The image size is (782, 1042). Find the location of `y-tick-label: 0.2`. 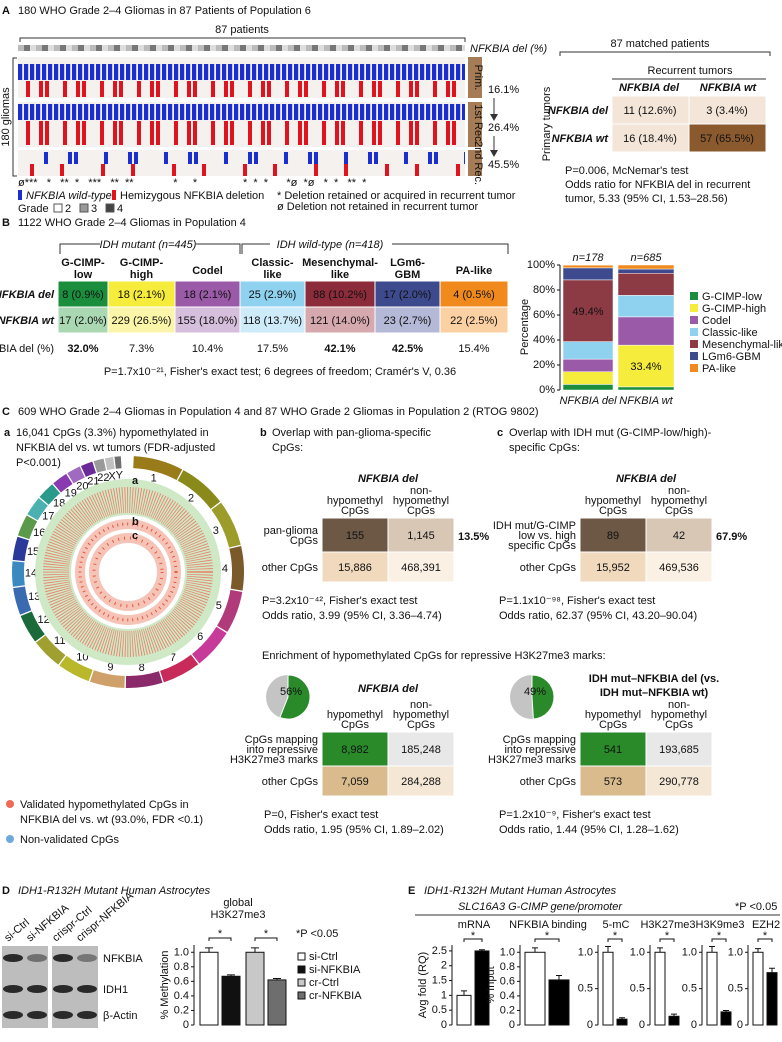

y-tick-label: 0.2 is located at coordinates (181, 1010).